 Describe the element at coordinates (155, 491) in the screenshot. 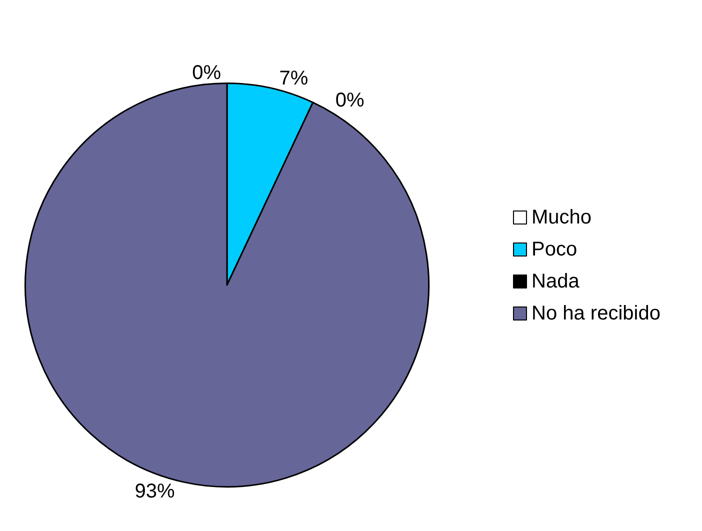

I see `data-label: 93%` at that location.